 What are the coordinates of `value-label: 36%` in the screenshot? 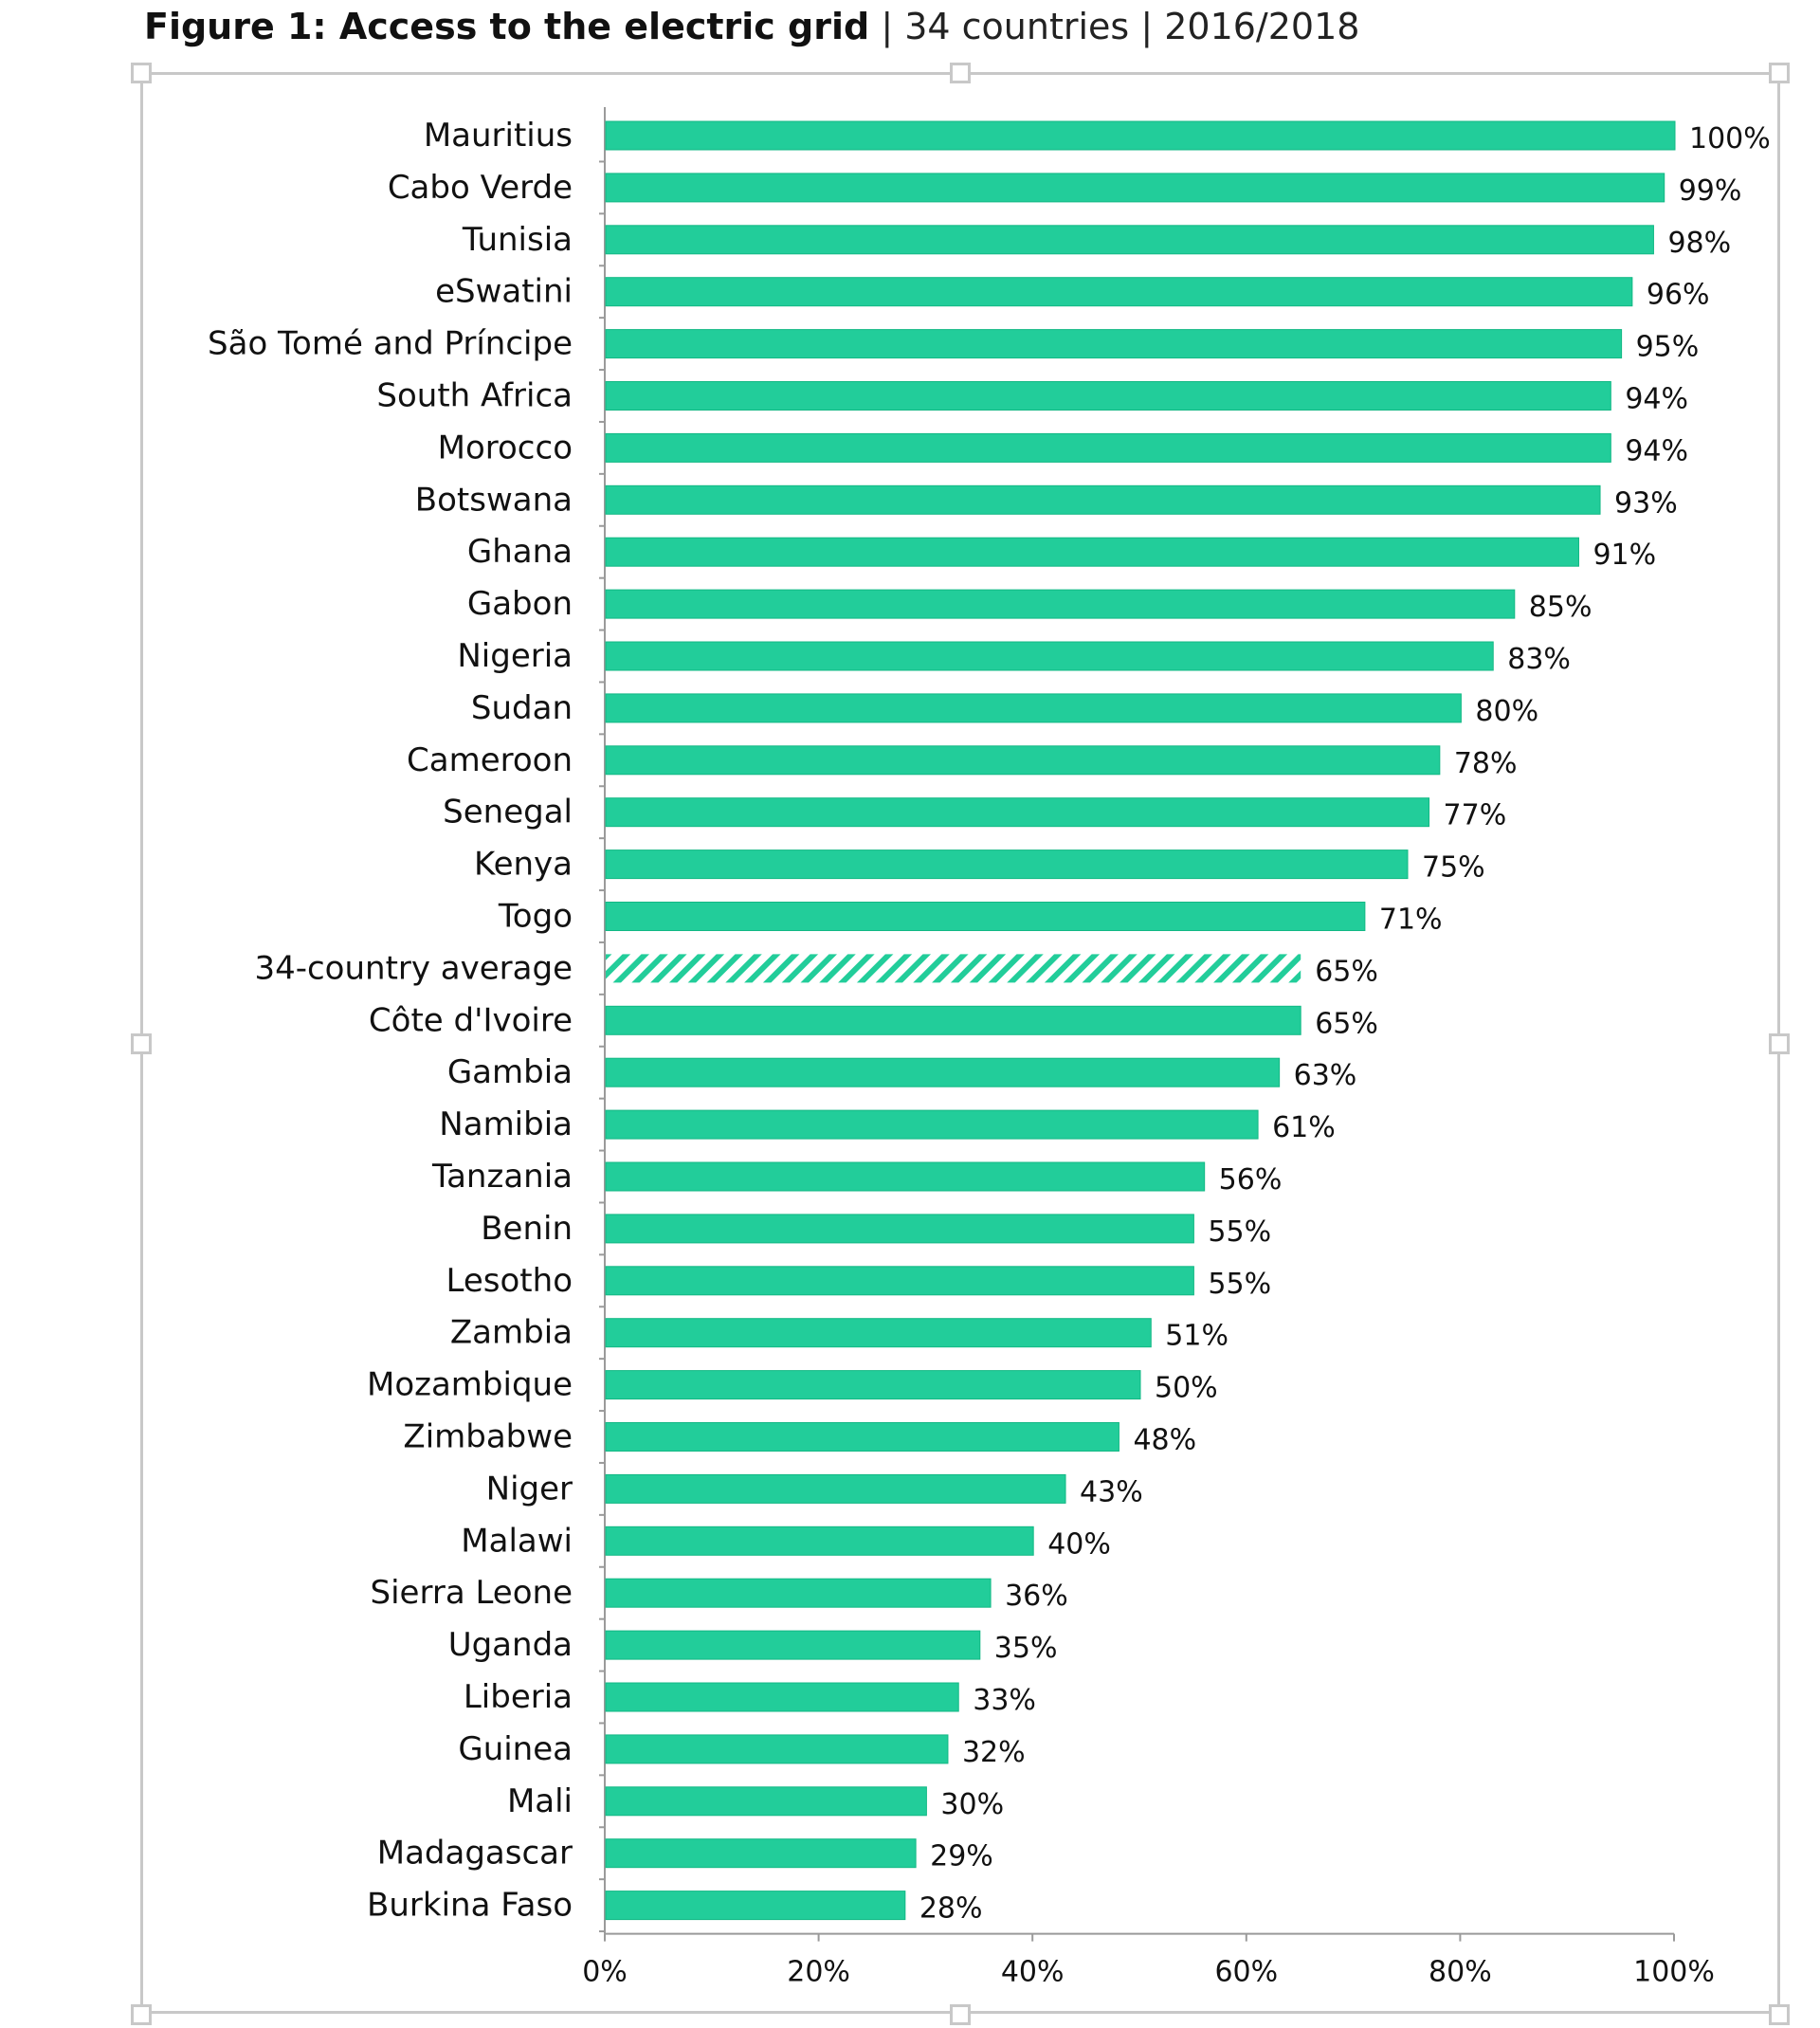 It's located at (1036, 1596).